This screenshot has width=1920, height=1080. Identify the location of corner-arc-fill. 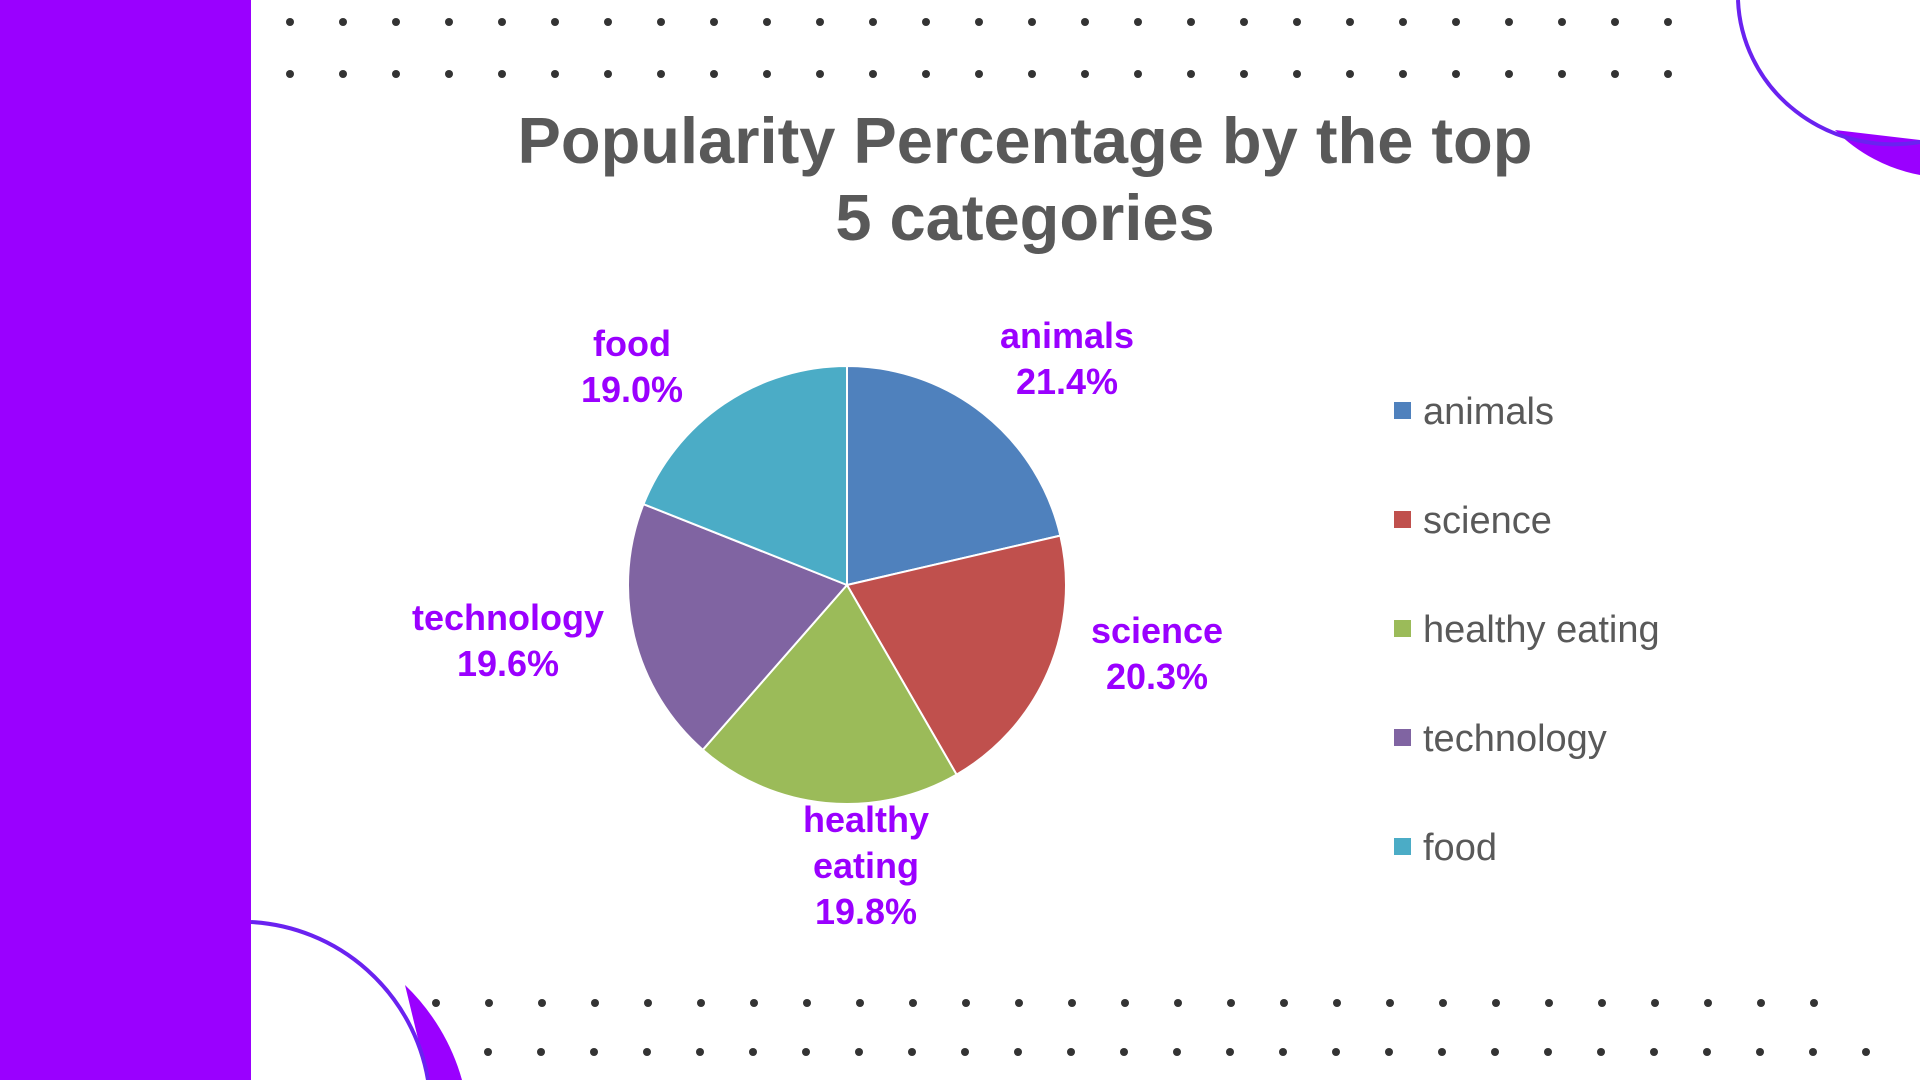
(433, 1032).